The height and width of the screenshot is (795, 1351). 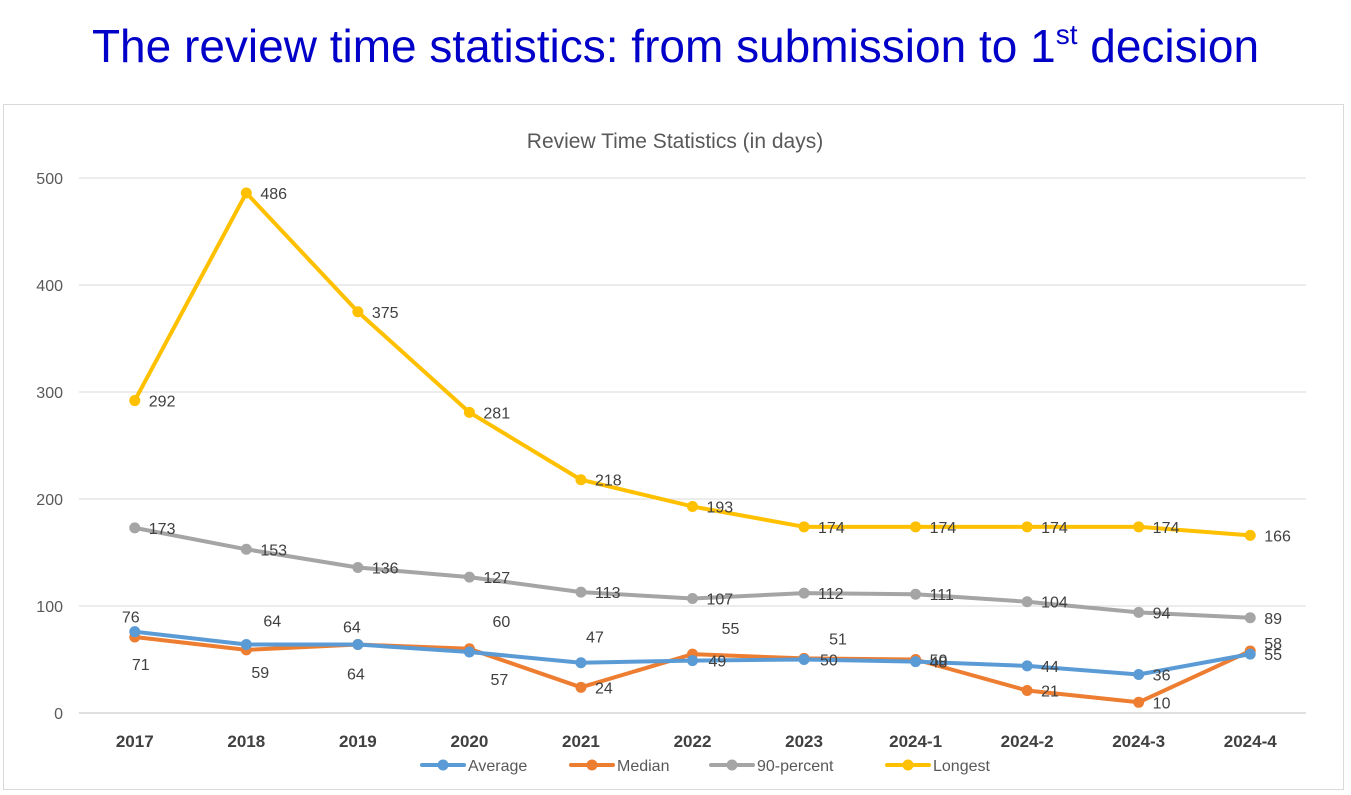 I want to click on x-tick-label: 2018, so click(x=246, y=741).